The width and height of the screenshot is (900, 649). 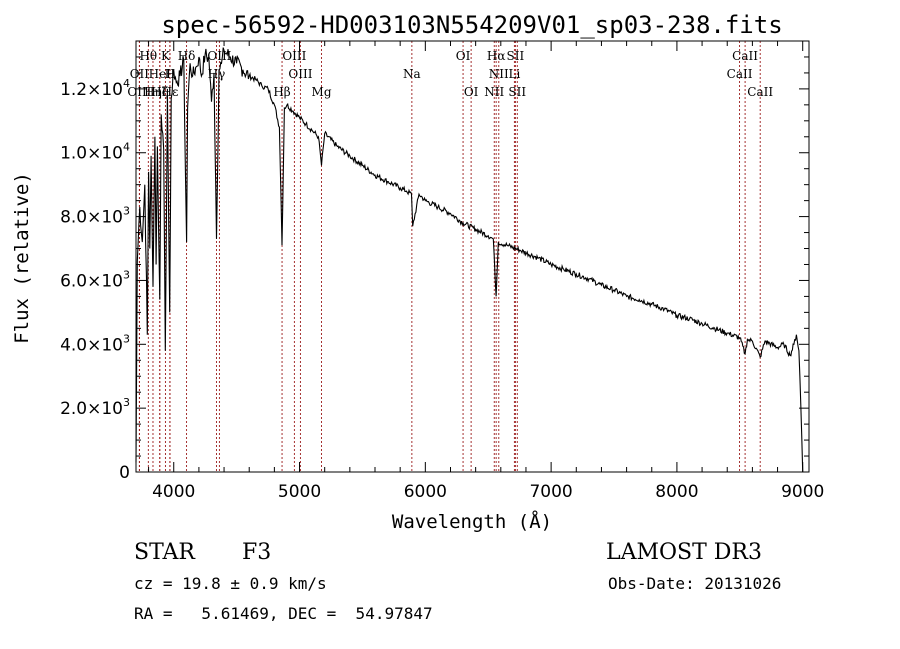 I want to click on reference-line-label-5: Hη, so click(x=153, y=92).